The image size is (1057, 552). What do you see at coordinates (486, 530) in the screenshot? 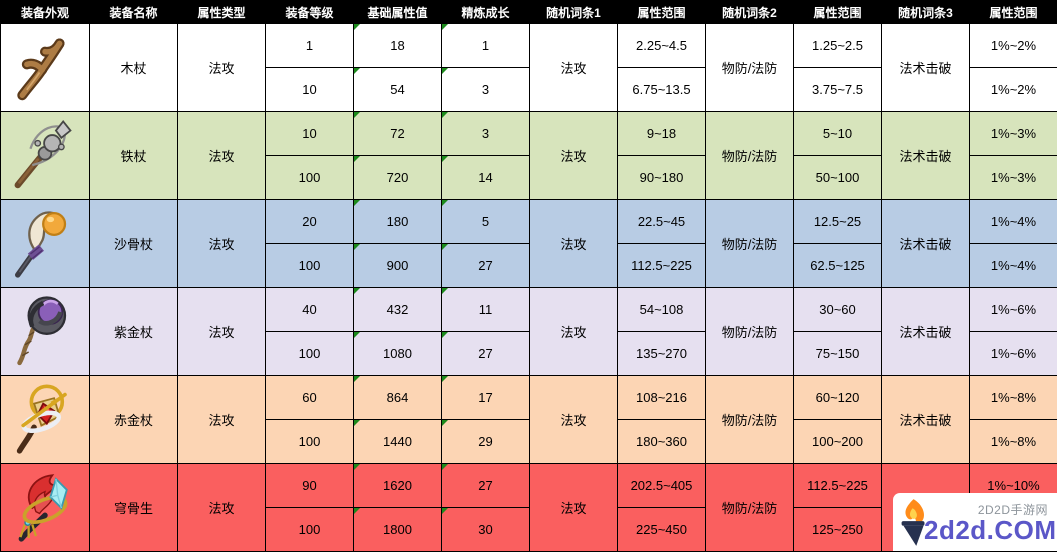
I see `refine-growth-value: 30` at bounding box center [486, 530].